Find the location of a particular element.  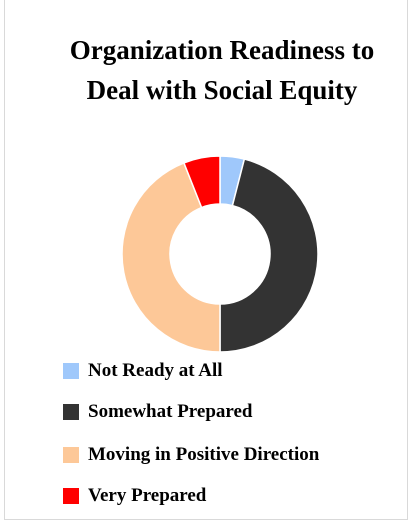

legend-item: Moving in Positive Direction is located at coordinates (191, 455).